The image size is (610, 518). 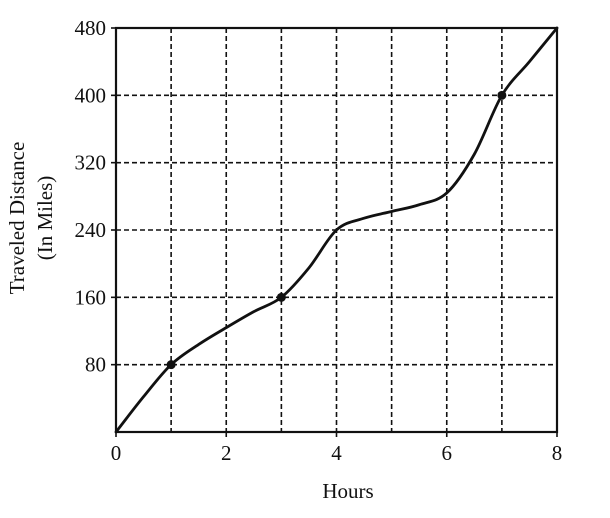 What do you see at coordinates (91, 163) in the screenshot?
I see `y-tick-label: 320` at bounding box center [91, 163].